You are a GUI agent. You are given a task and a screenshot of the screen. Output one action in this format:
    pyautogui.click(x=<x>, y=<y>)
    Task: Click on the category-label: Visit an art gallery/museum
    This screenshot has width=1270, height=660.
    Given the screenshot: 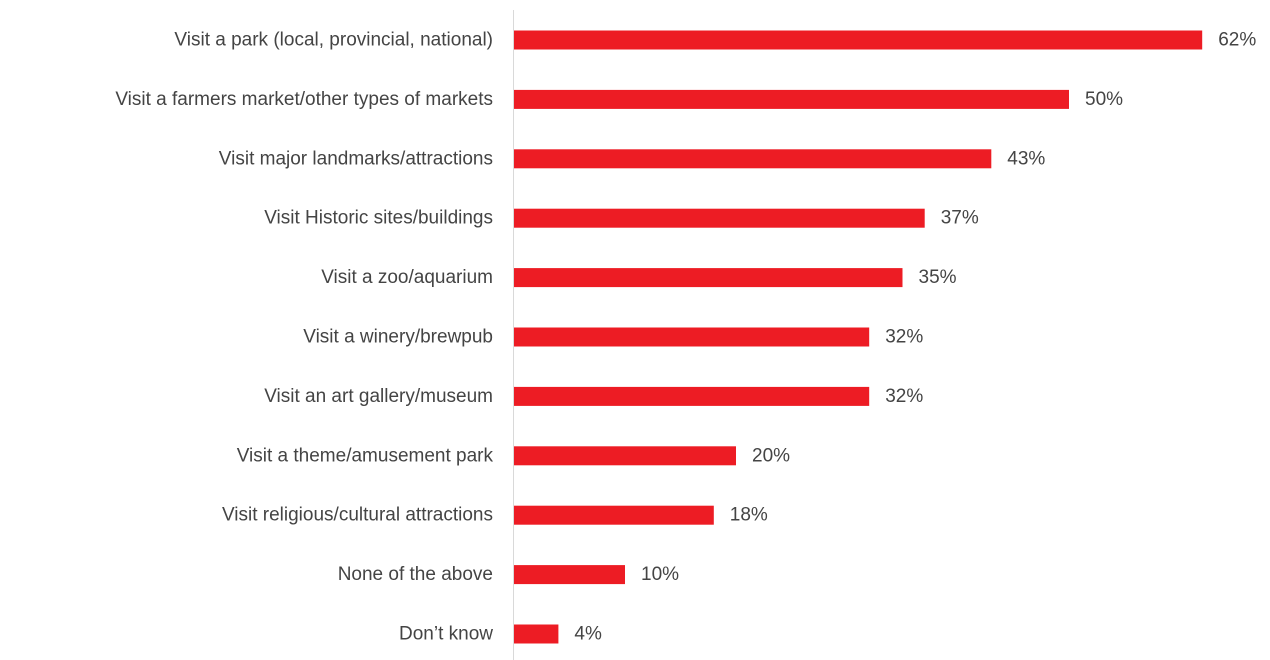 What is the action you would take?
    pyautogui.click(x=378, y=396)
    